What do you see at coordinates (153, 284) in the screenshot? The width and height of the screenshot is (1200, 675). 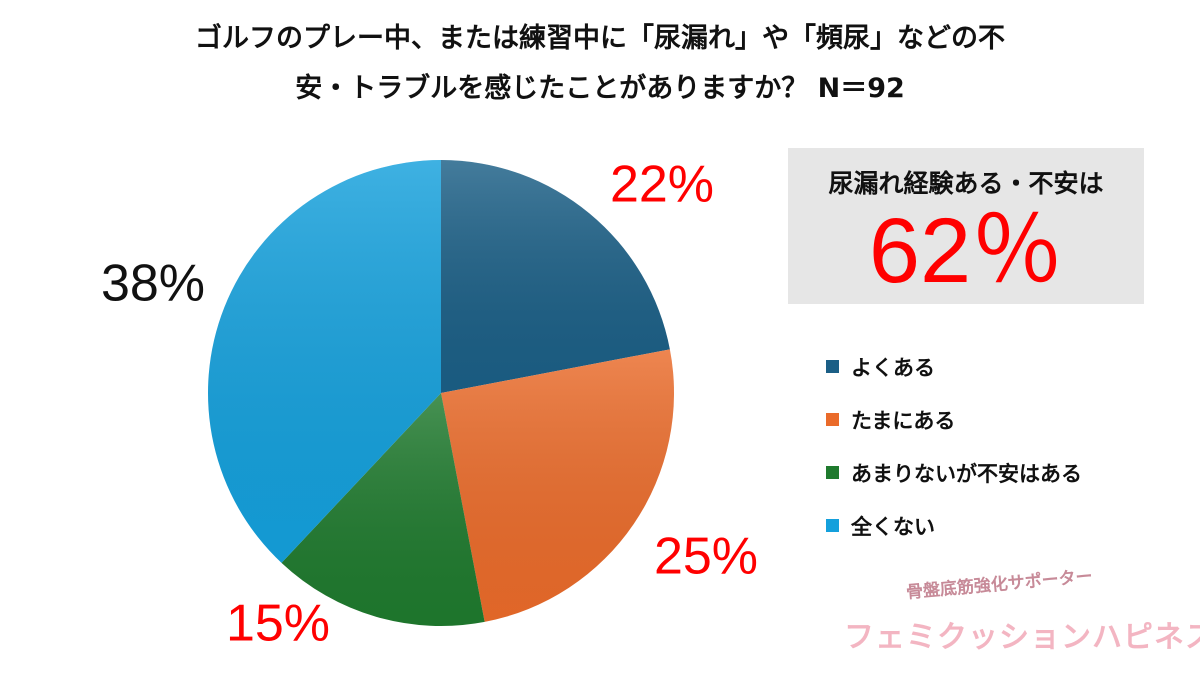 I see `pie-data-label-4: 38%` at bounding box center [153, 284].